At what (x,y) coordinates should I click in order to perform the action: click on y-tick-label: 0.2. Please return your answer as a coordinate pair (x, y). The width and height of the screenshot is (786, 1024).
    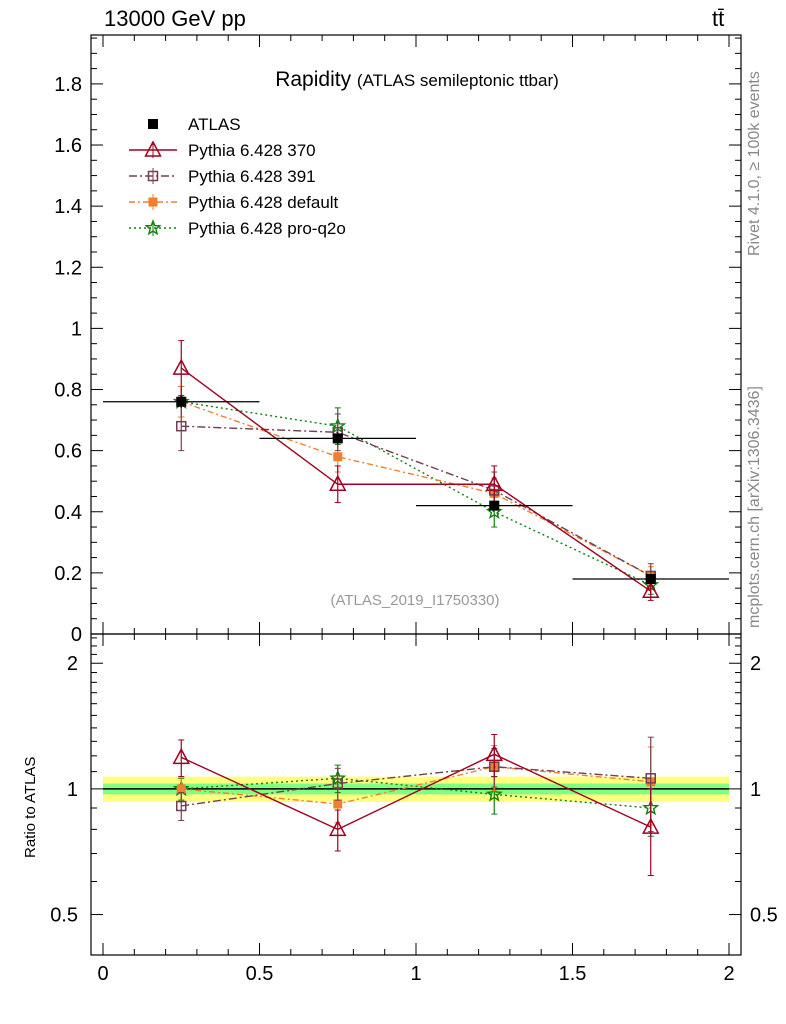
    Looking at the image, I should click on (68, 574).